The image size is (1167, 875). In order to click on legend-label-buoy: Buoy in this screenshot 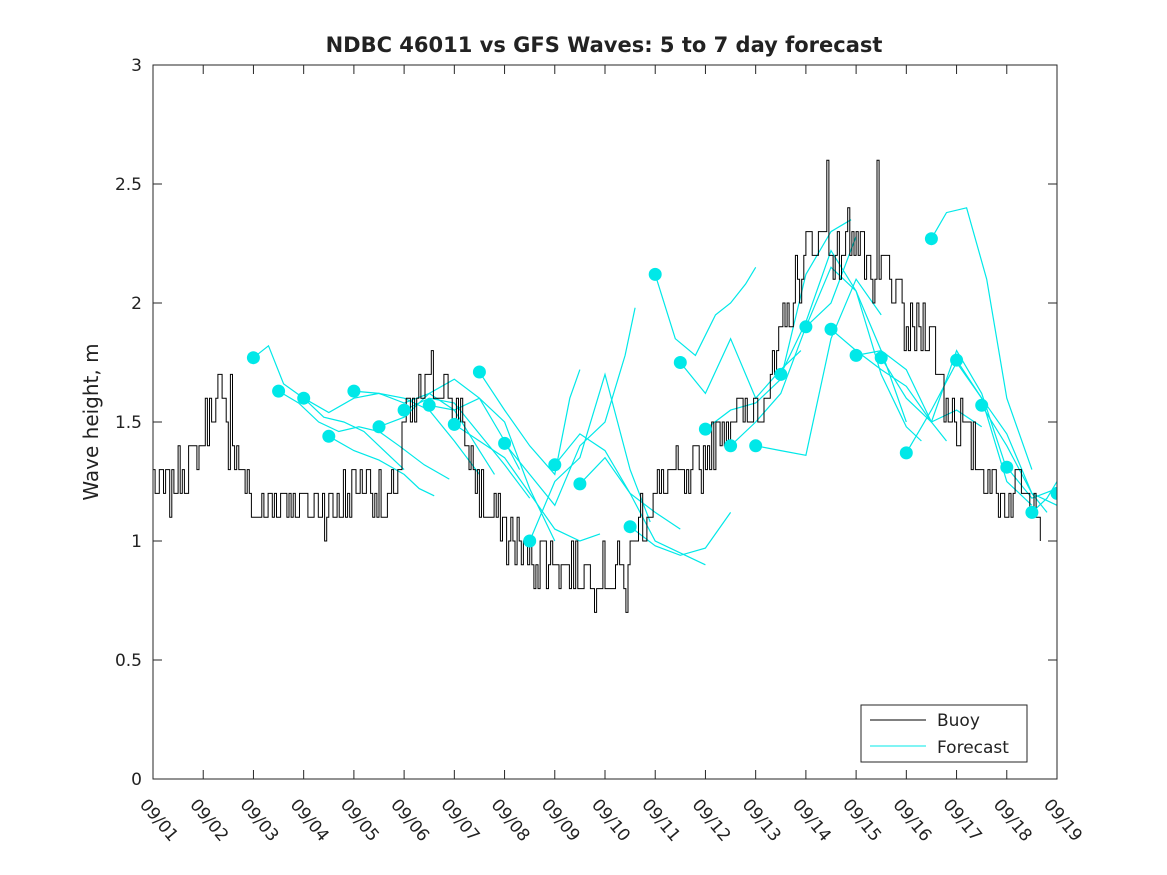, I will do `click(958, 721)`.